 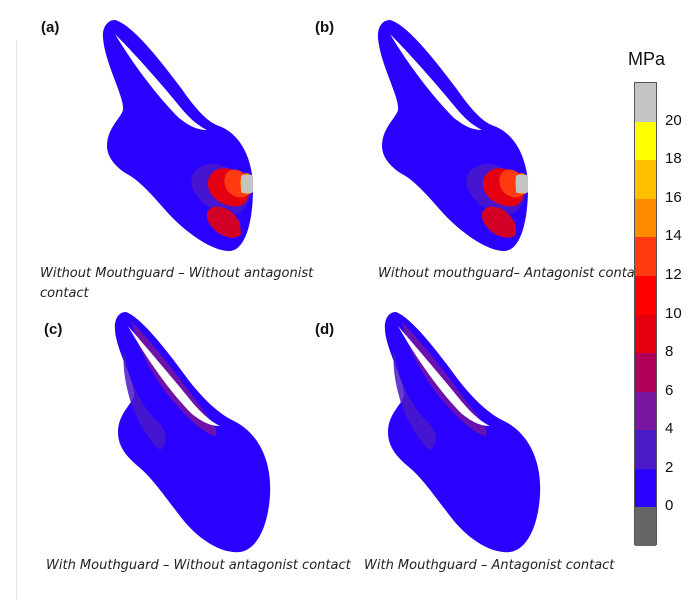 What do you see at coordinates (673, 197) in the screenshot?
I see `colorbar-tick-label: 16` at bounding box center [673, 197].